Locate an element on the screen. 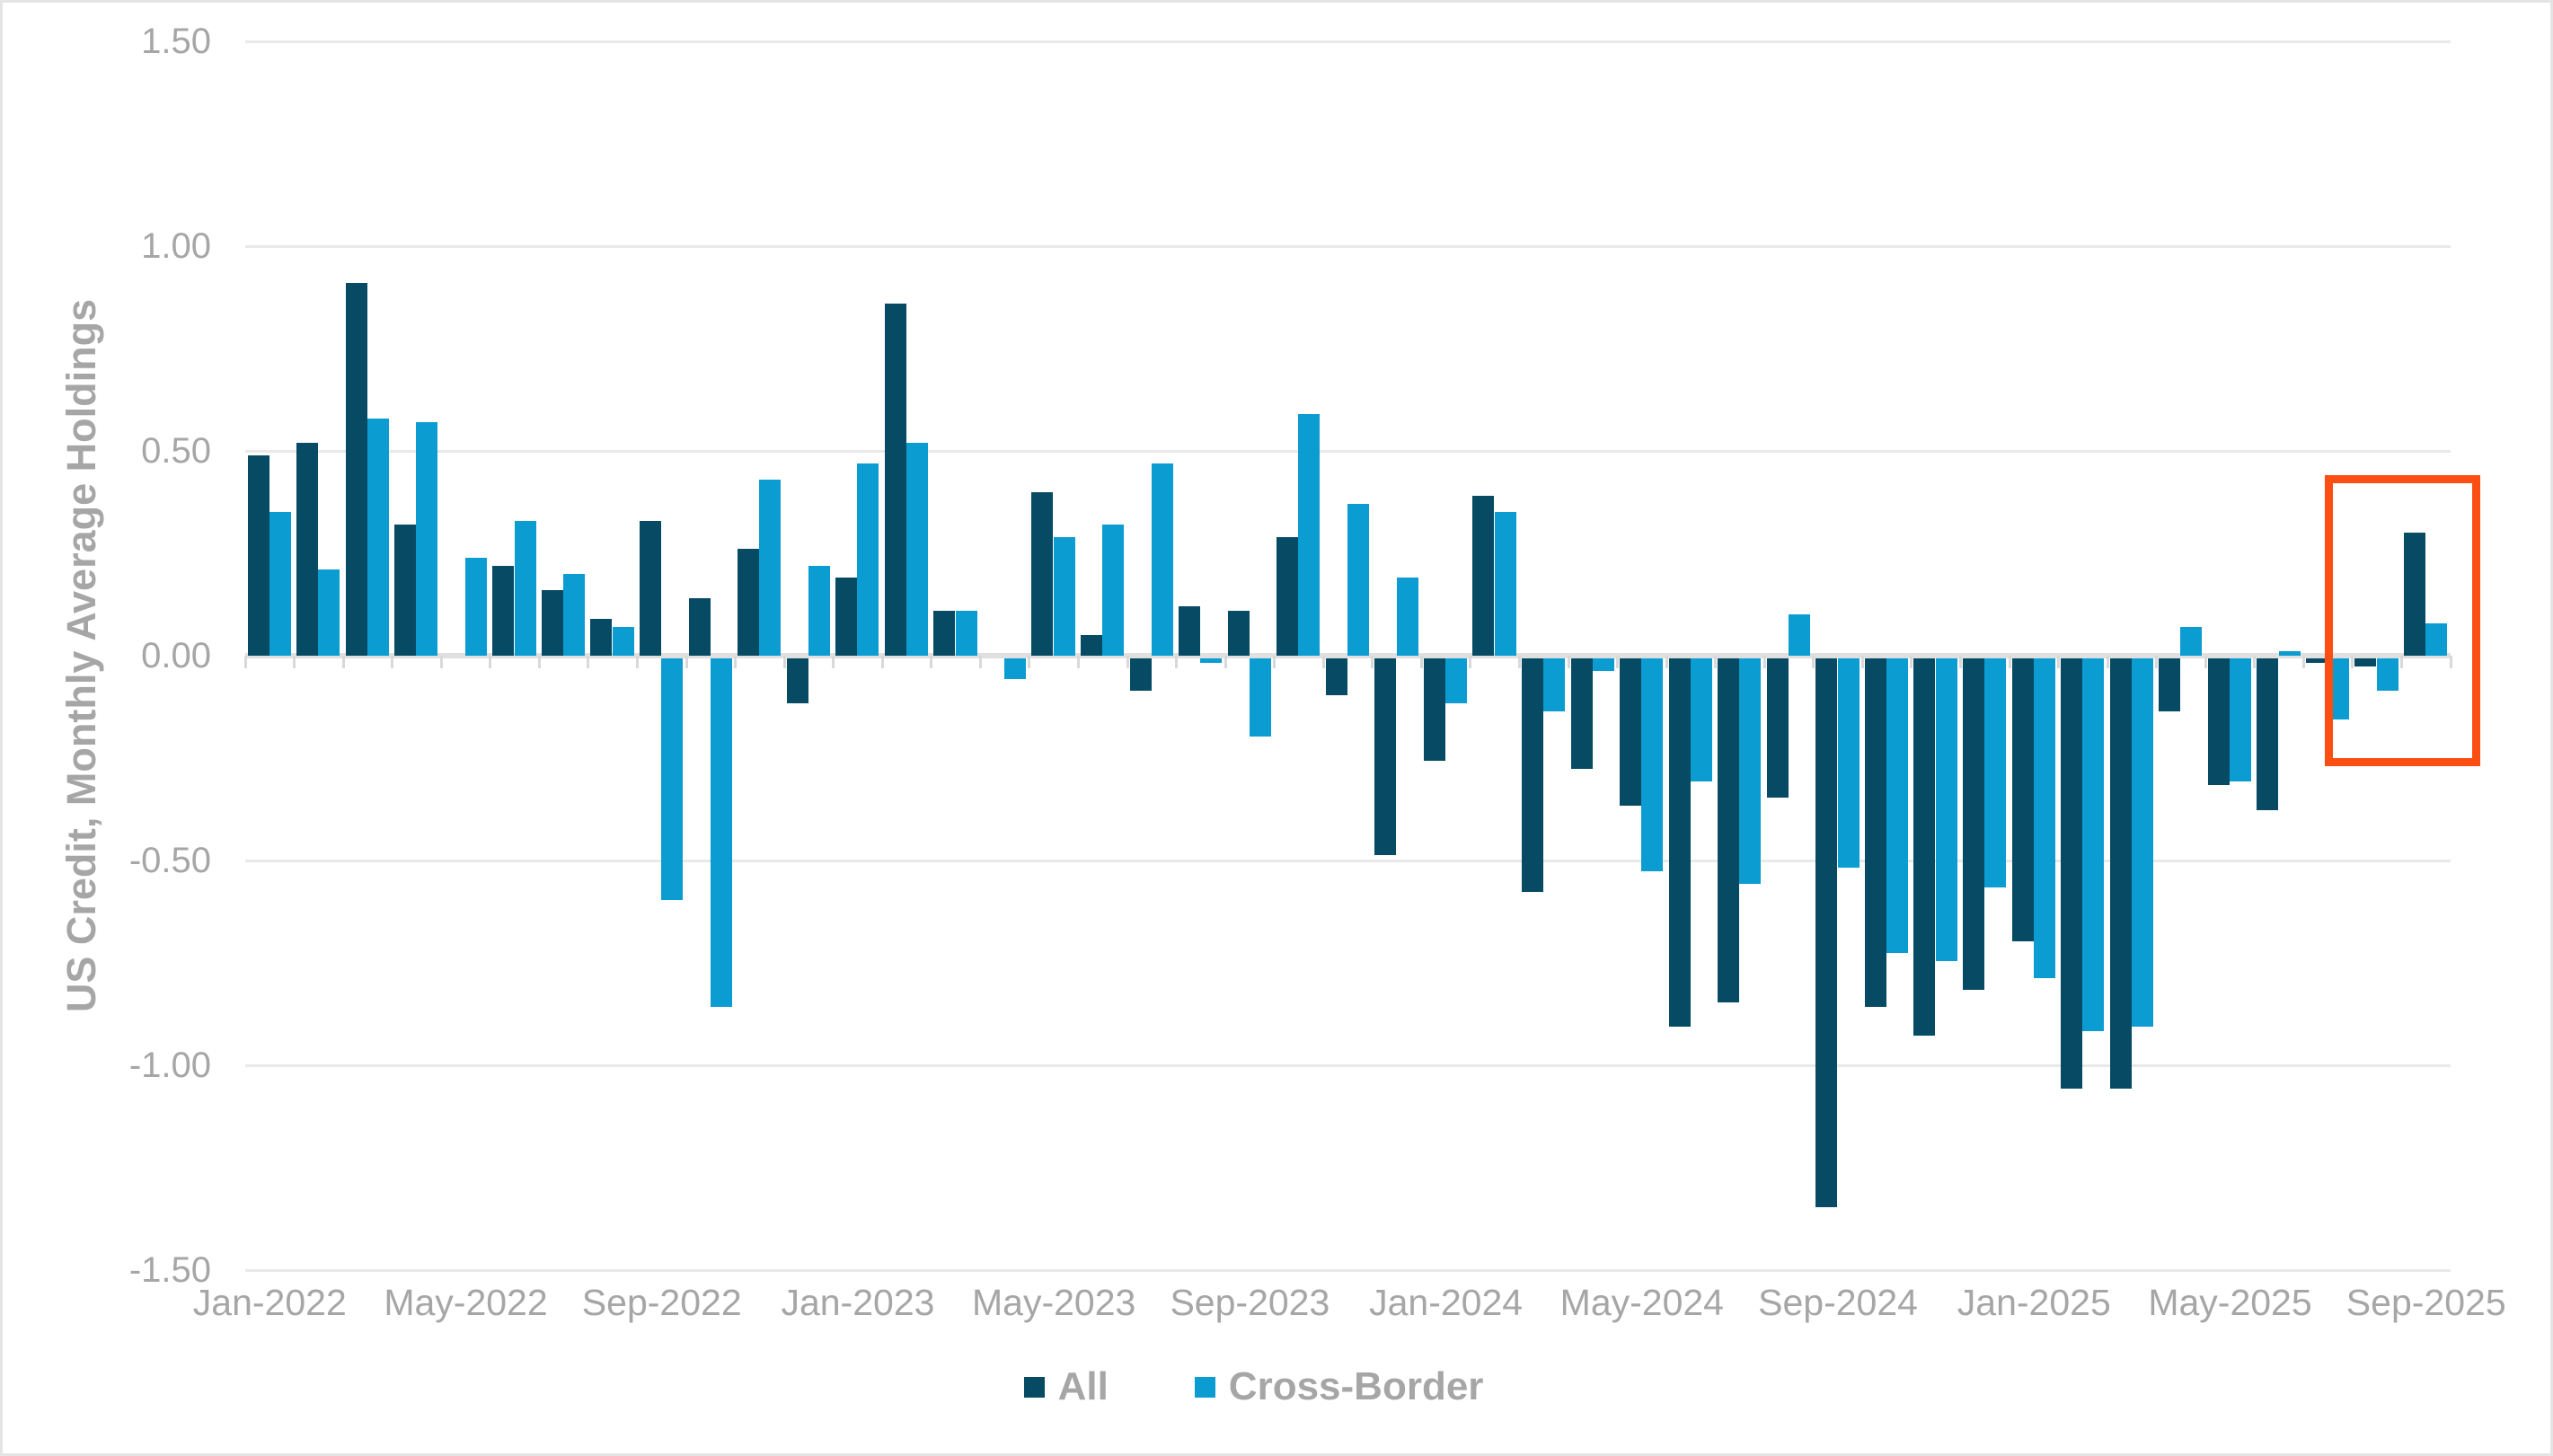 The height and width of the screenshot is (1456, 2553). bar-cross-border-Jul-2022 is located at coordinates (574, 614).